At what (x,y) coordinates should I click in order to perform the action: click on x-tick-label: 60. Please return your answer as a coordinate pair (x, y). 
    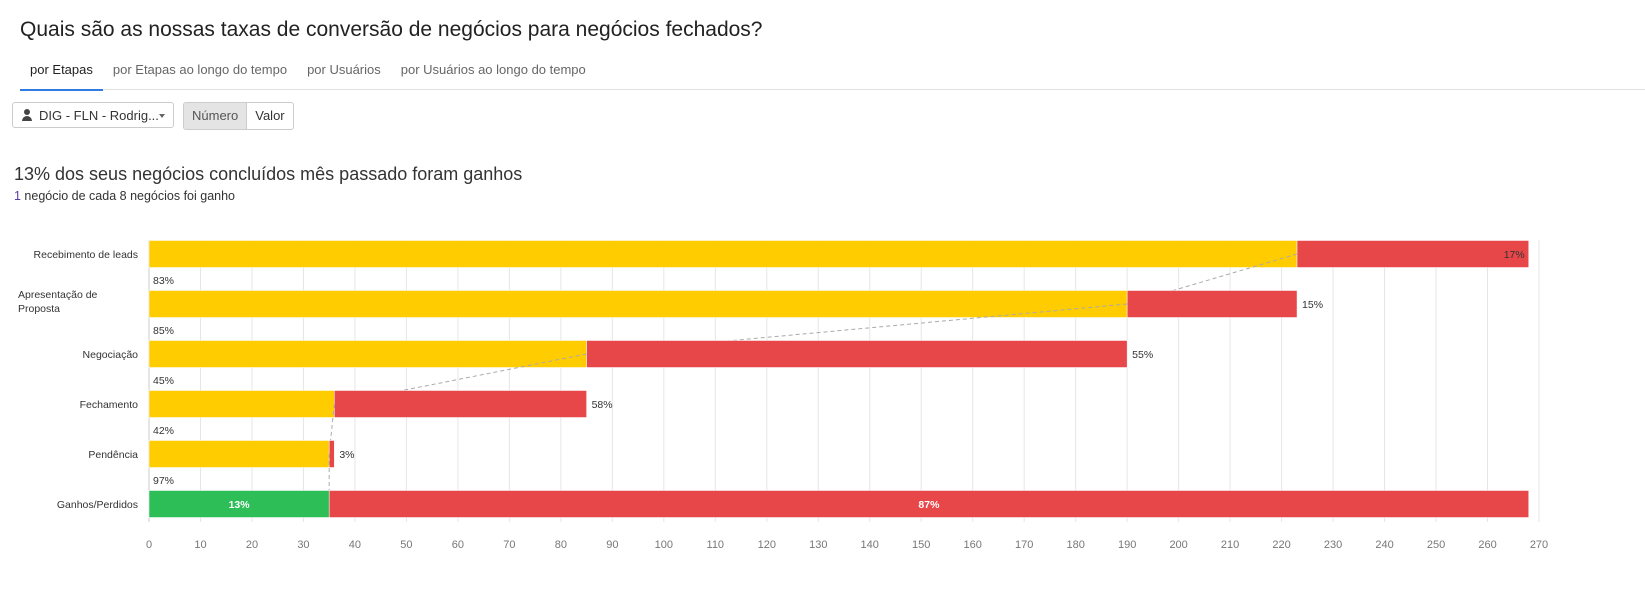
    Looking at the image, I should click on (458, 545).